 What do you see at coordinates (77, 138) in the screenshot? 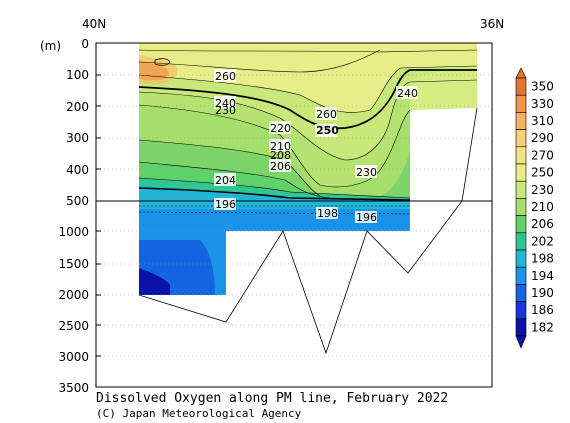
I see `y-tick: 300` at bounding box center [77, 138].